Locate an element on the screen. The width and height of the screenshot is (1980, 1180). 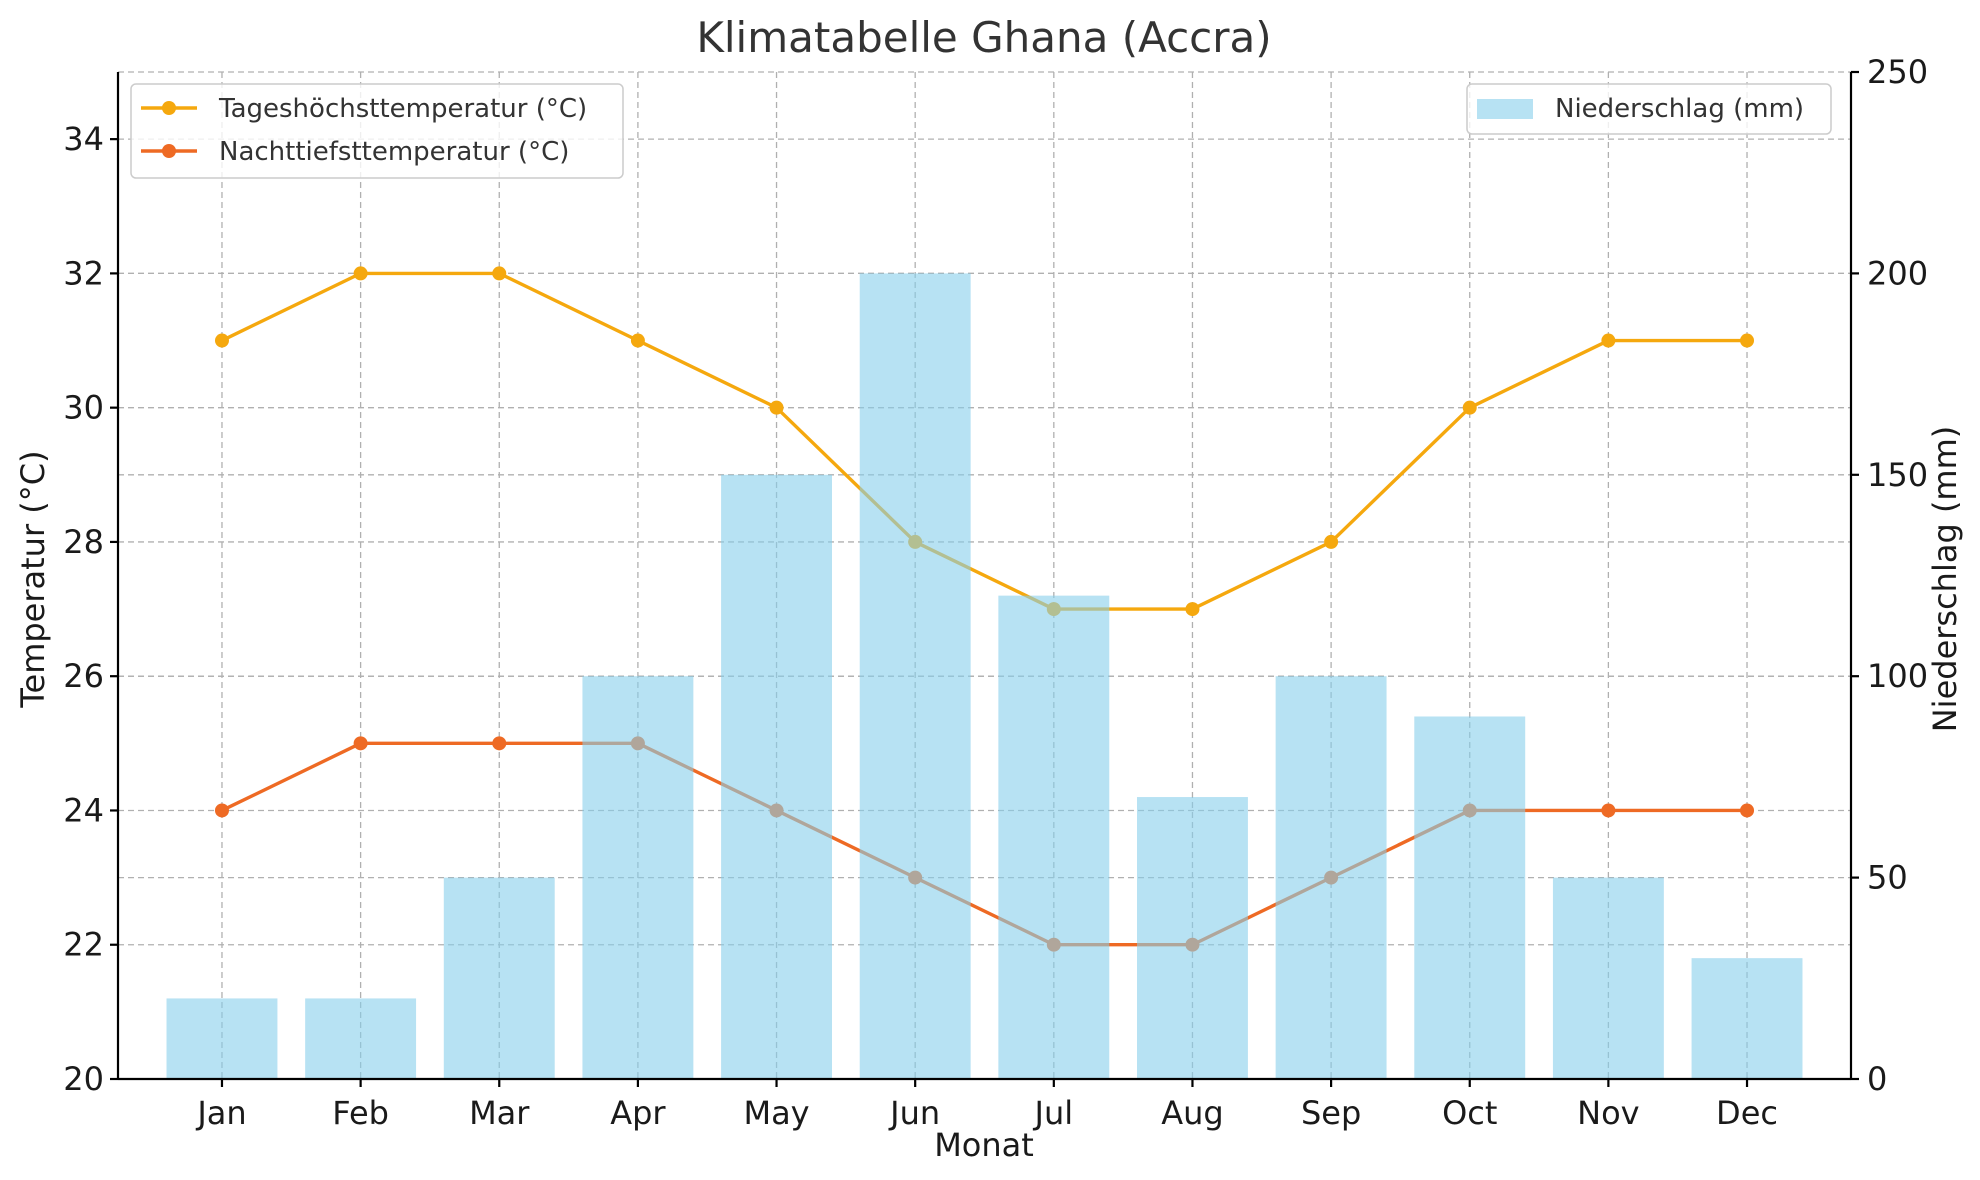
y-axis-left-label: Temperatur (°C) is located at coordinates (33, 579).